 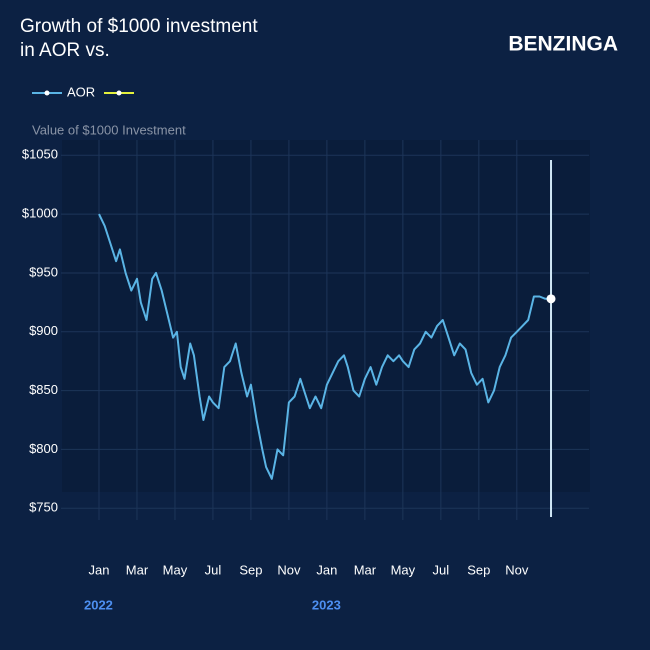 What do you see at coordinates (40, 213) in the screenshot?
I see `y-tick-label: $1000` at bounding box center [40, 213].